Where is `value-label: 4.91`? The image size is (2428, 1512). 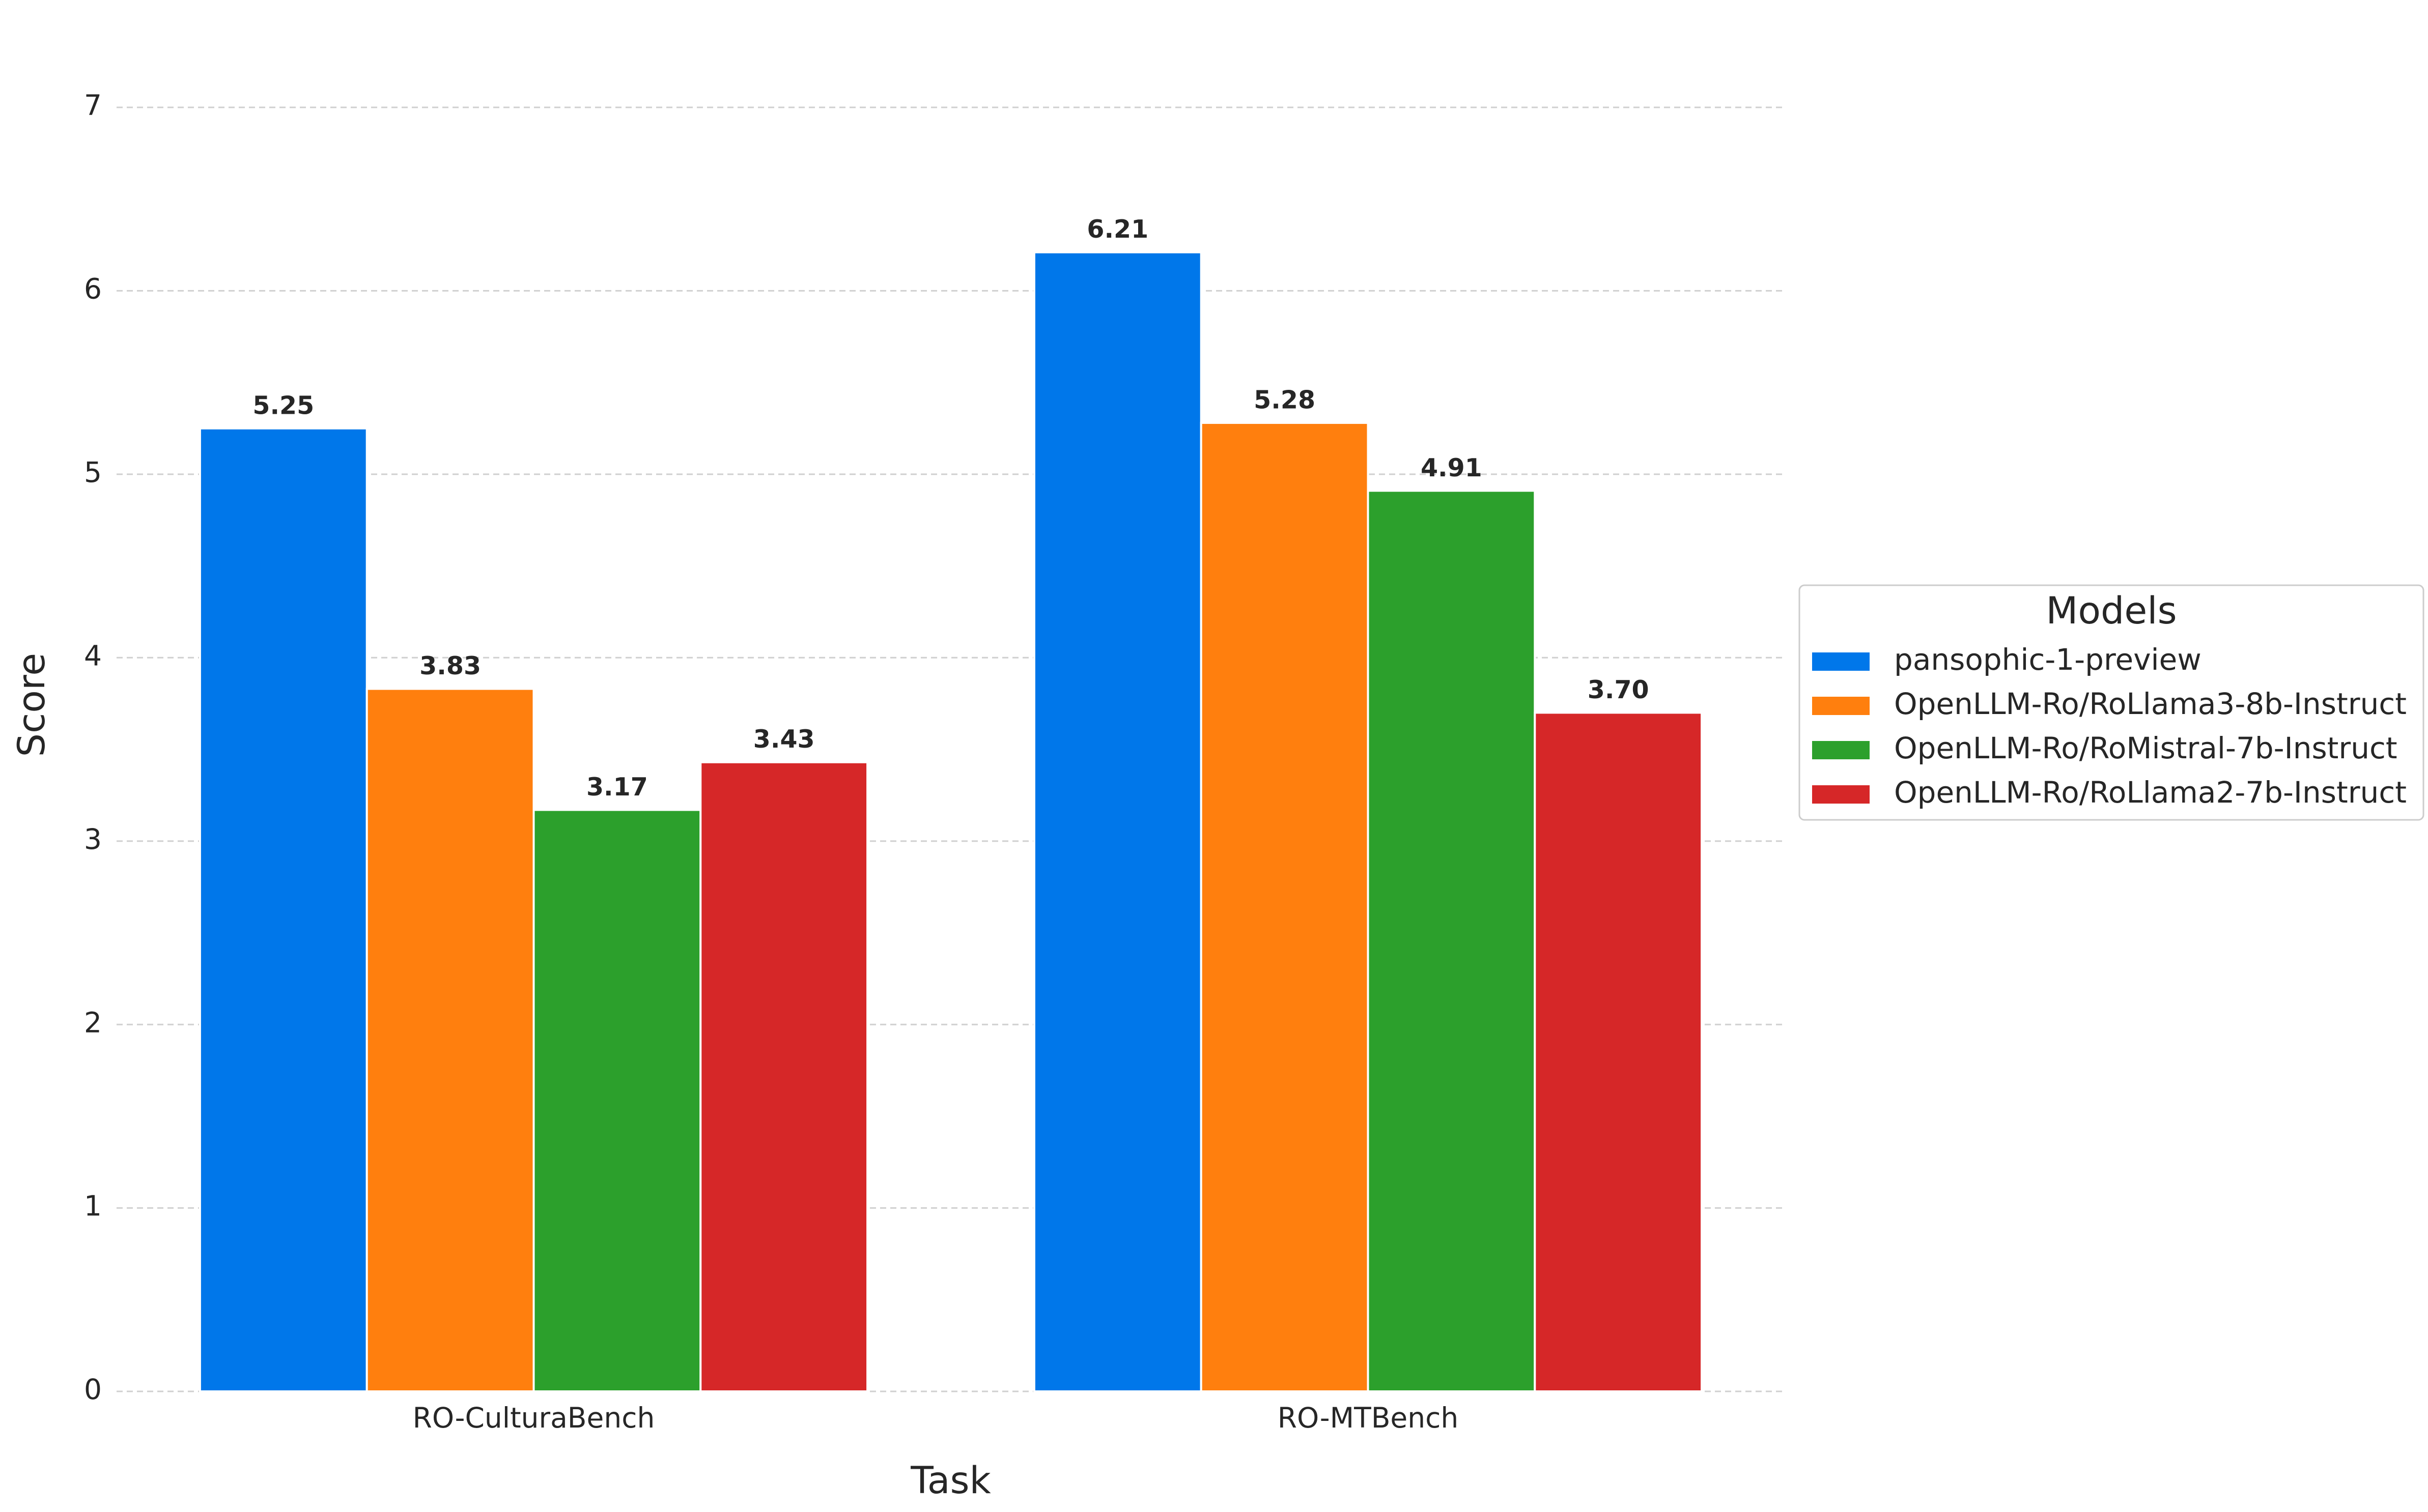
value-label: 4.91 is located at coordinates (1452, 468).